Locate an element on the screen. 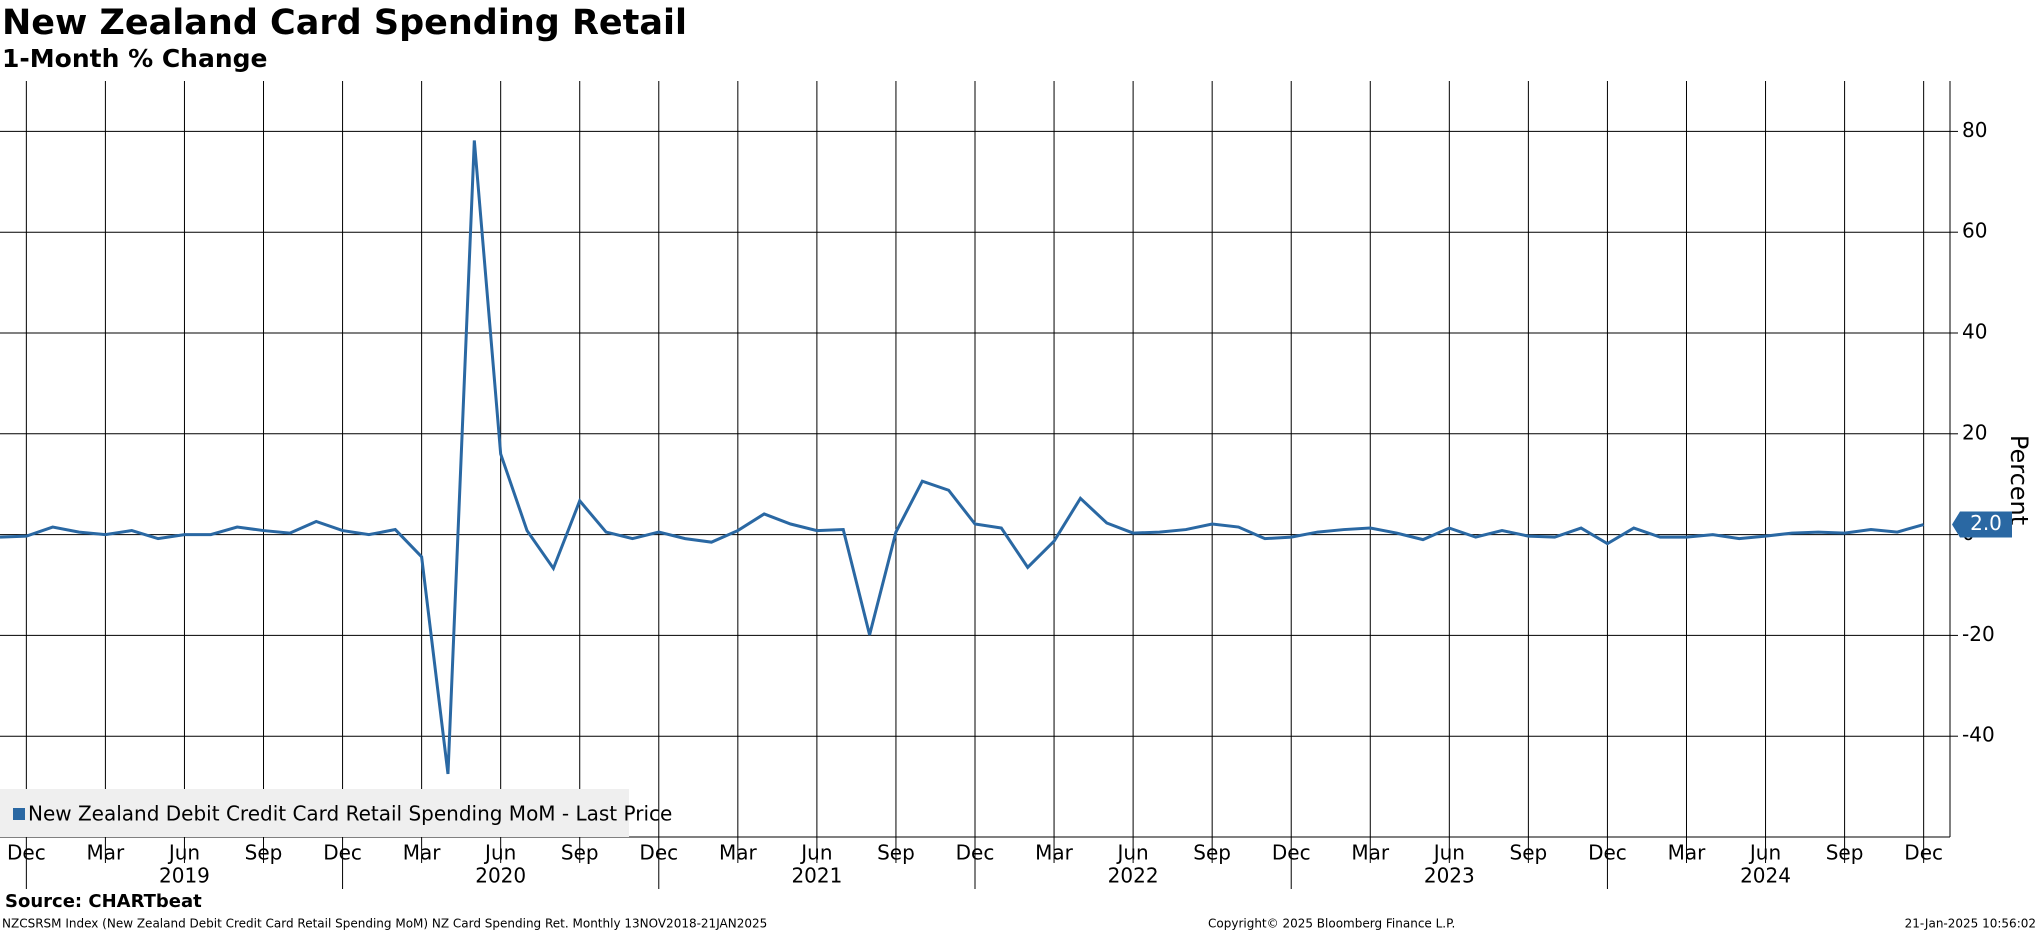  year-label: 2022 is located at coordinates (1133, 876).